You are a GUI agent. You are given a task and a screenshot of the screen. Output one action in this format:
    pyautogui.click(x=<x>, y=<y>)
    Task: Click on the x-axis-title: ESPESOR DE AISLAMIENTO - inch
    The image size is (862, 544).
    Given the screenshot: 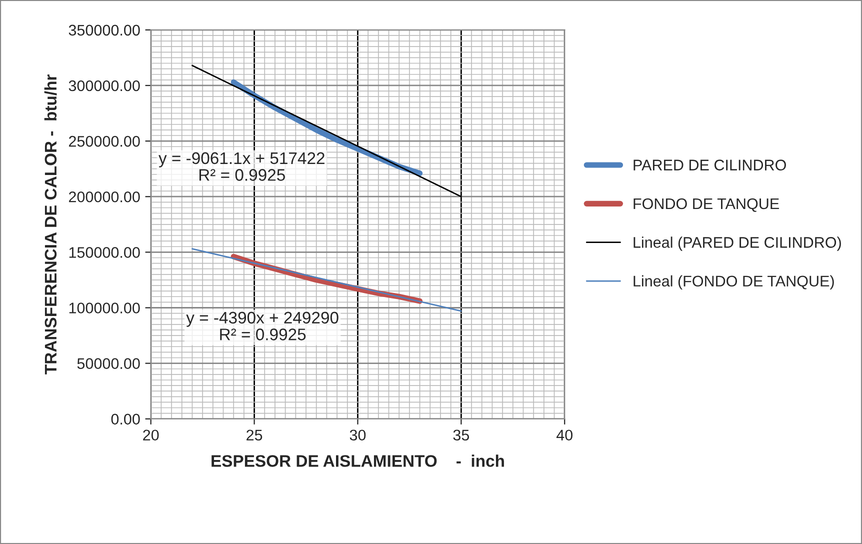 What is the action you would take?
    pyautogui.click(x=358, y=460)
    